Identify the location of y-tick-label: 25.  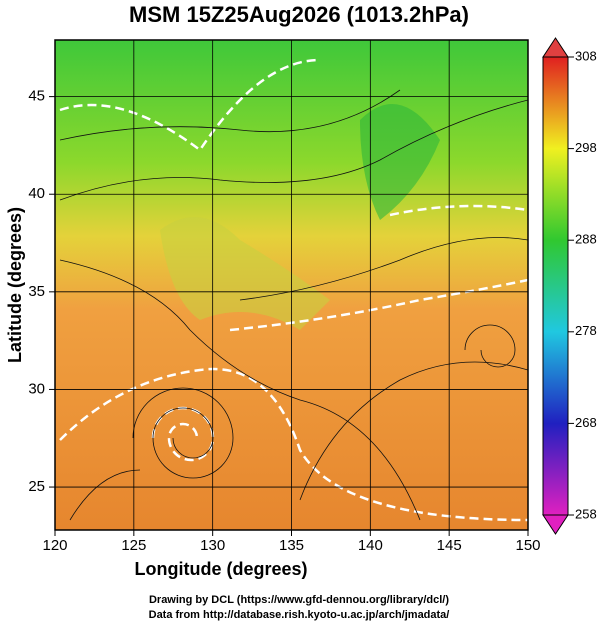
(36, 486).